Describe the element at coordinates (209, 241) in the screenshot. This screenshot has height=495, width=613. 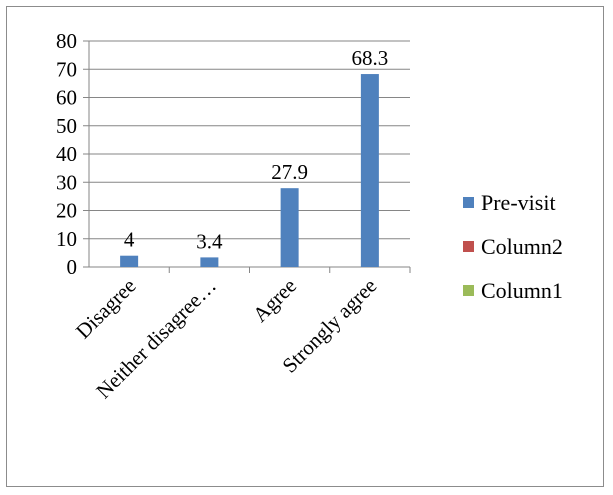
I see `data-label: 3.4` at that location.